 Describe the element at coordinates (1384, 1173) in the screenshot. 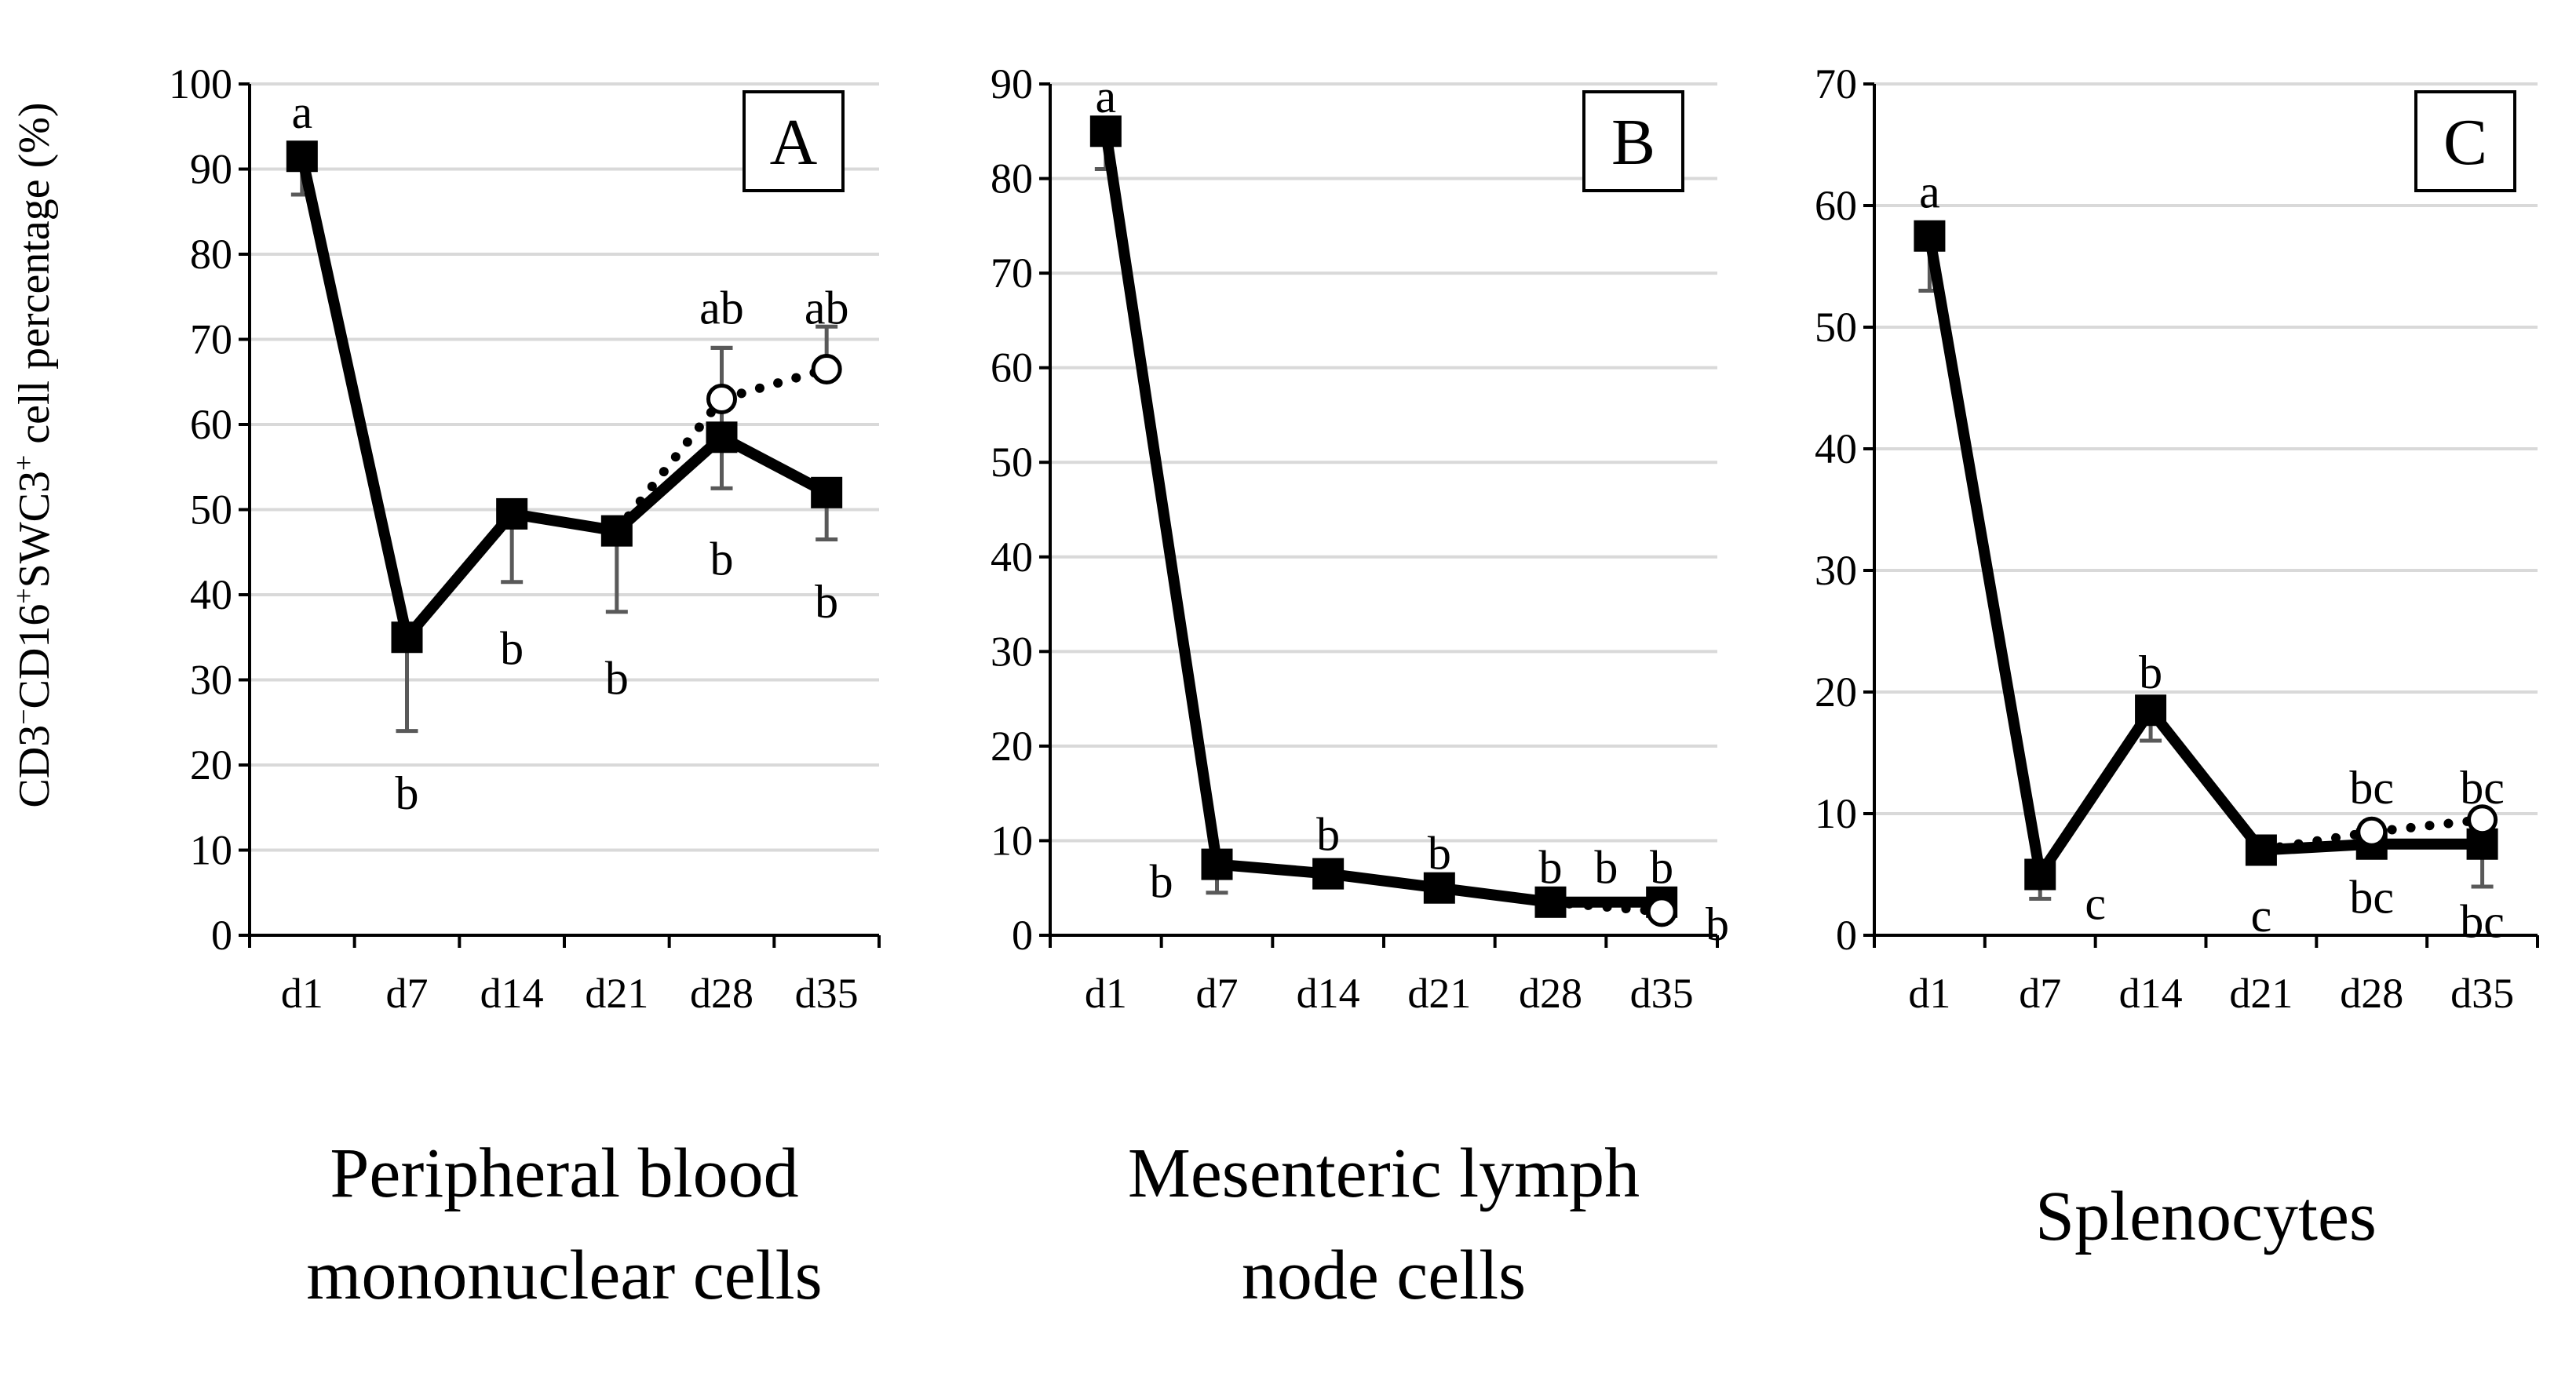

I see `panel-title: Mesenteric lymph` at that location.